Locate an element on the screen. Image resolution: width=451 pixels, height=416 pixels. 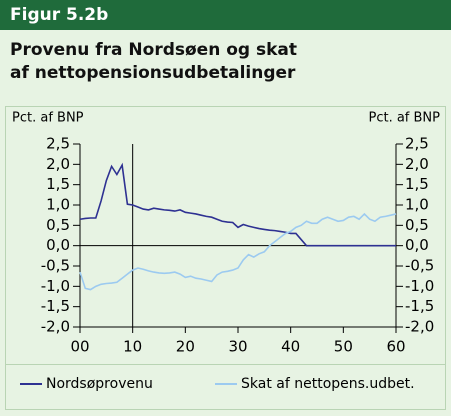
y-tick-label: 0,5 is located at coordinates (58, 225).